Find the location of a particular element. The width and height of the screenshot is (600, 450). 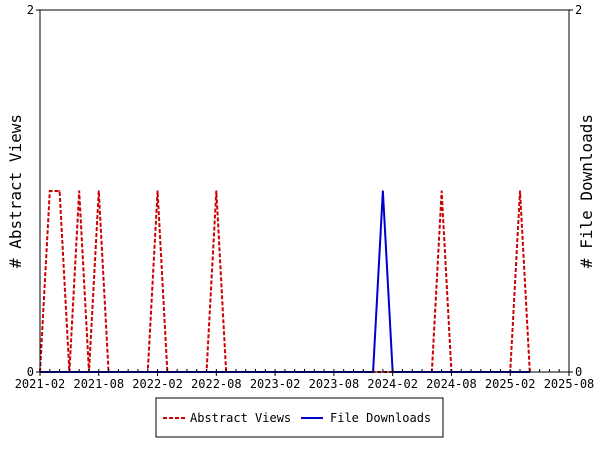

x-tick-label: 2024-08 is located at coordinates (451, 384).